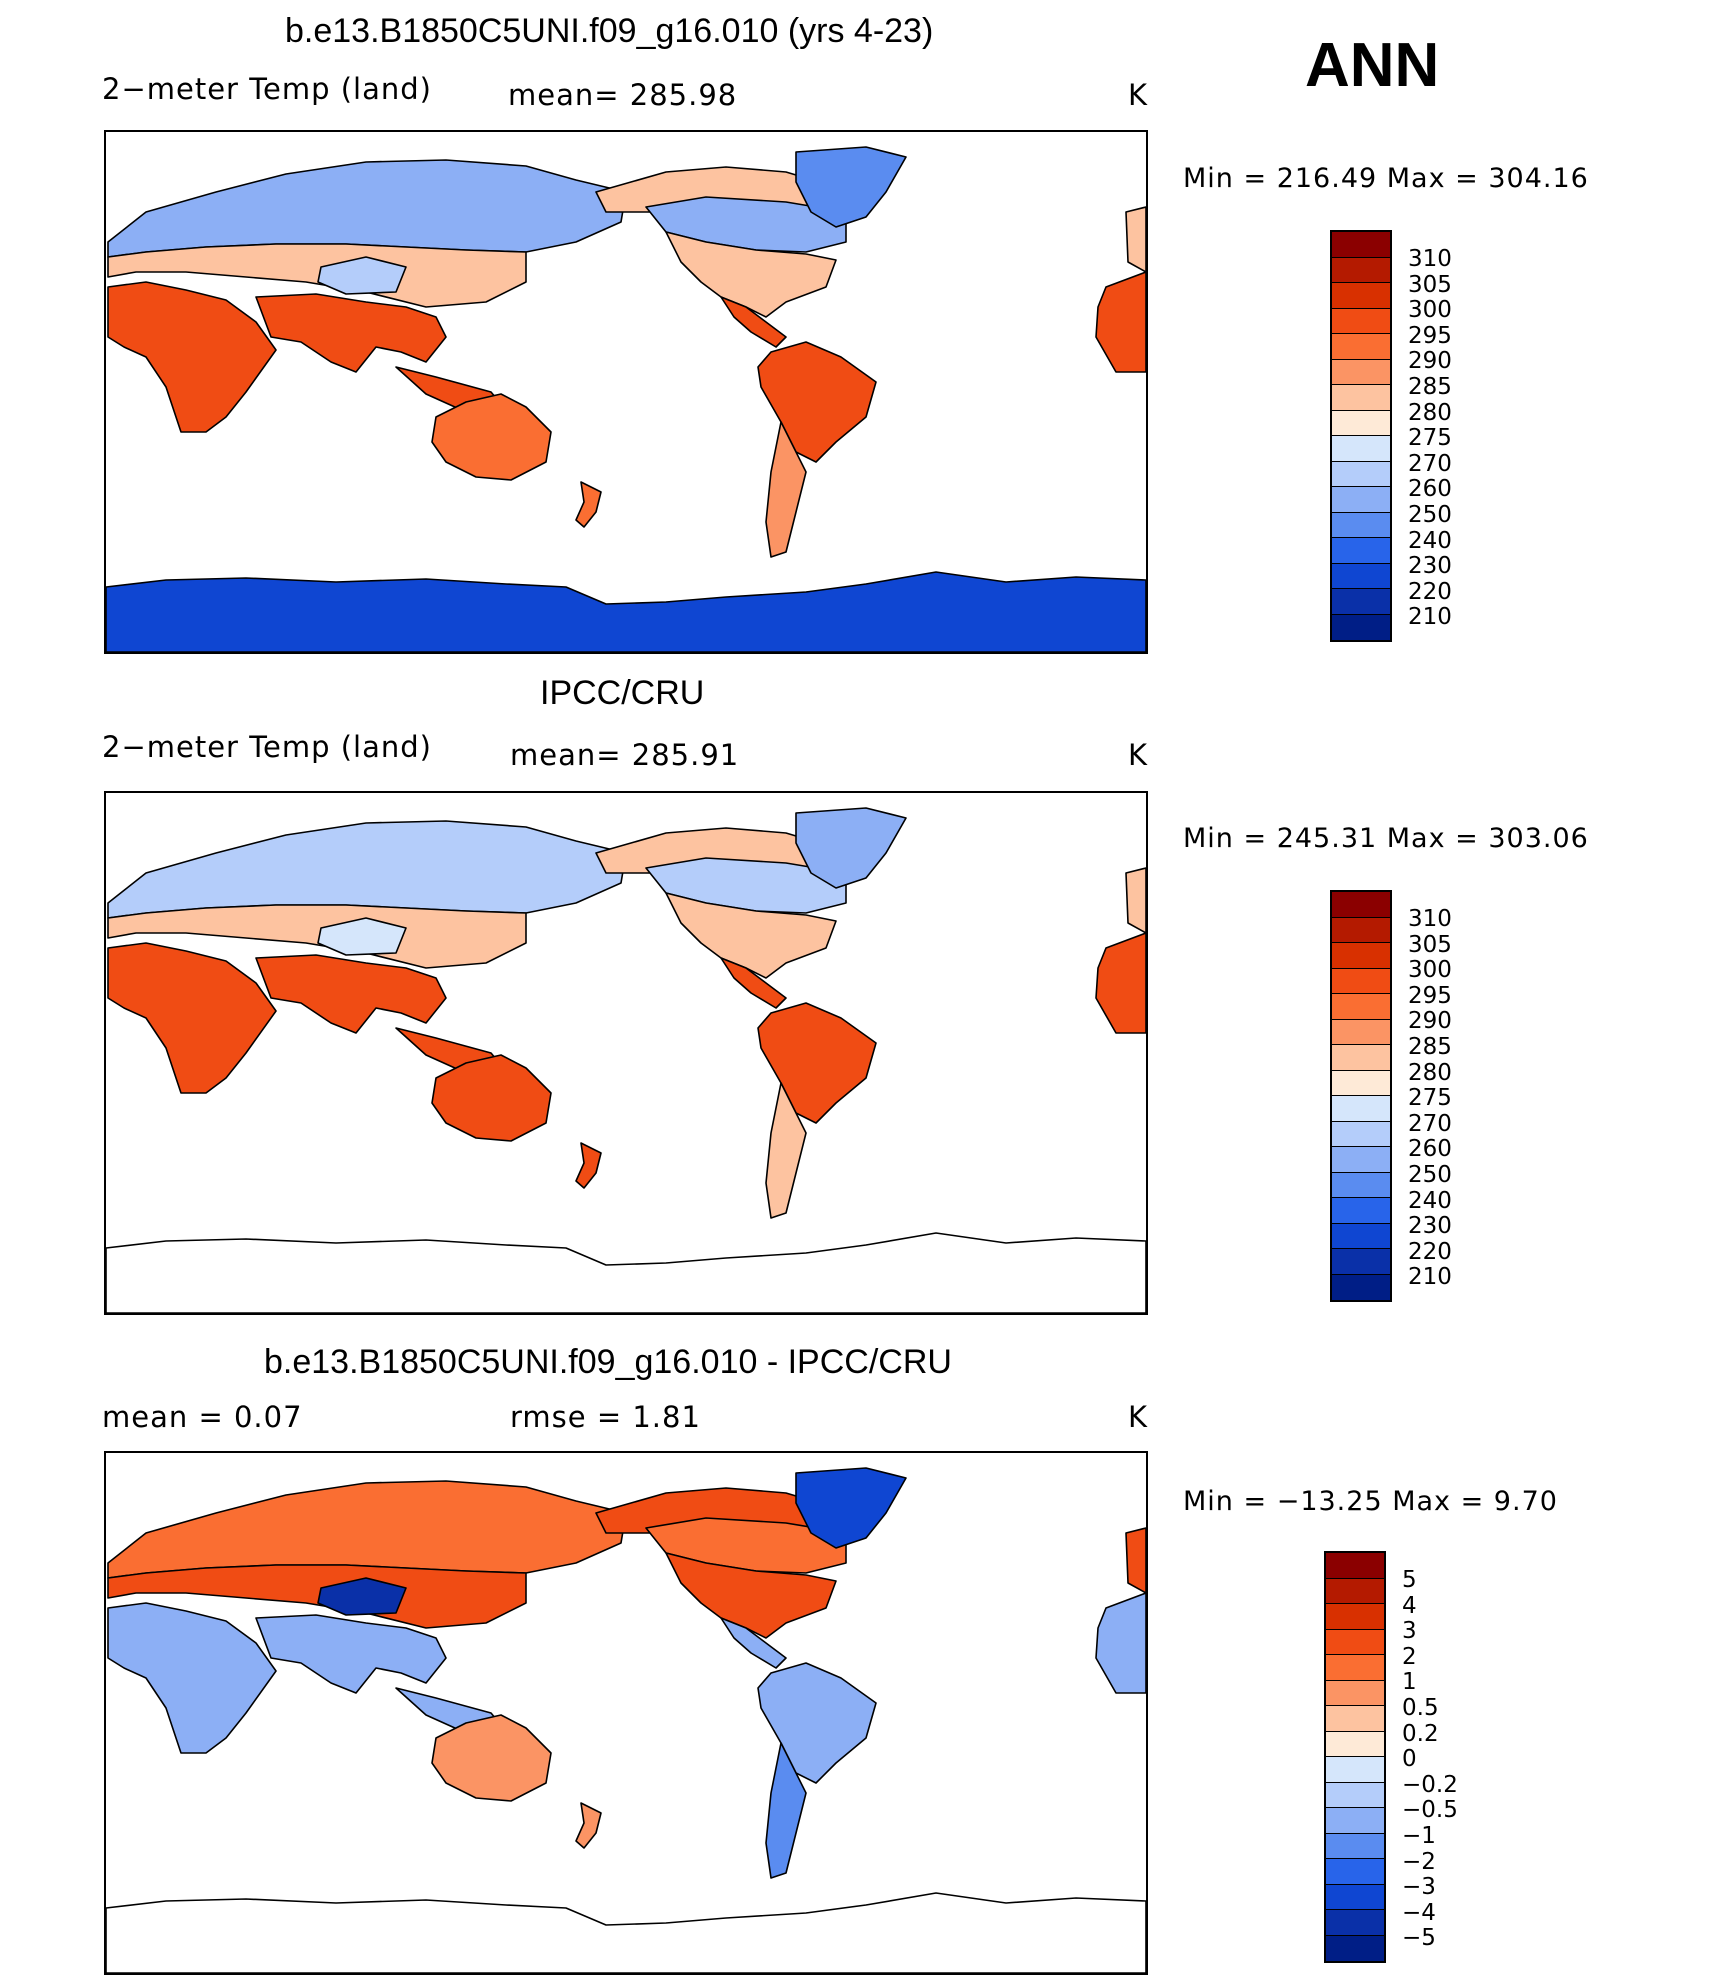  What do you see at coordinates (1409, 1631) in the screenshot?
I see `colorbar-tick-label: 3` at bounding box center [1409, 1631].